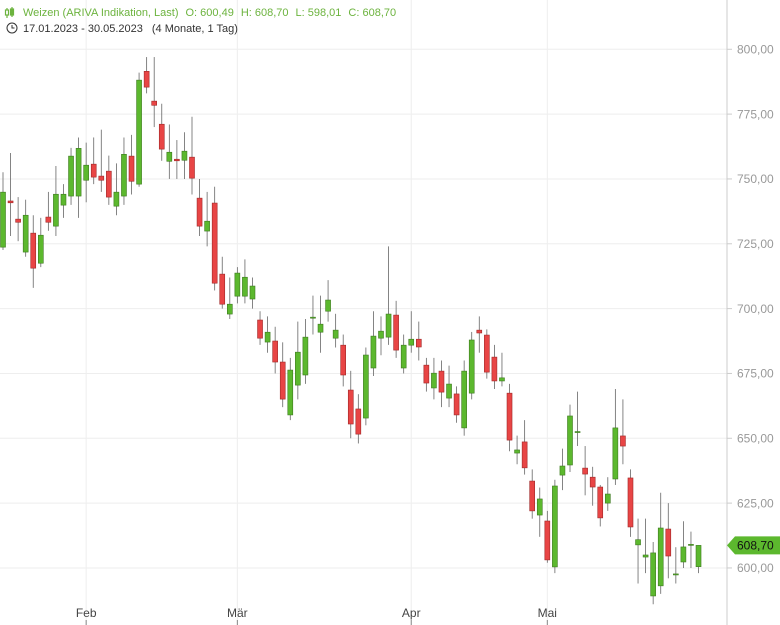 The width and height of the screenshot is (780, 625). Describe the element at coordinates (9, 12) in the screenshot. I see `legend-icon` at that location.